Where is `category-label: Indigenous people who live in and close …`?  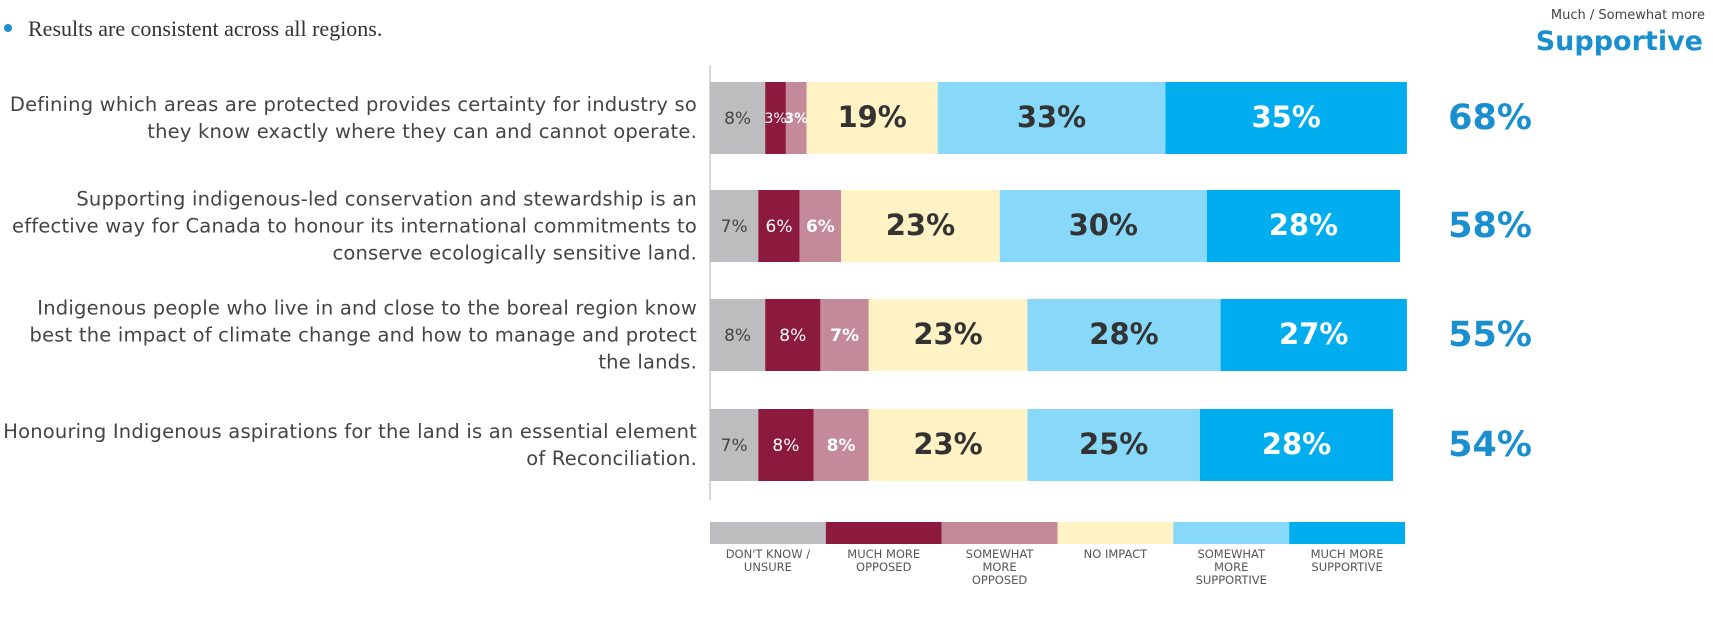
category-label: Indigenous people who live in and close … is located at coordinates (363, 335).